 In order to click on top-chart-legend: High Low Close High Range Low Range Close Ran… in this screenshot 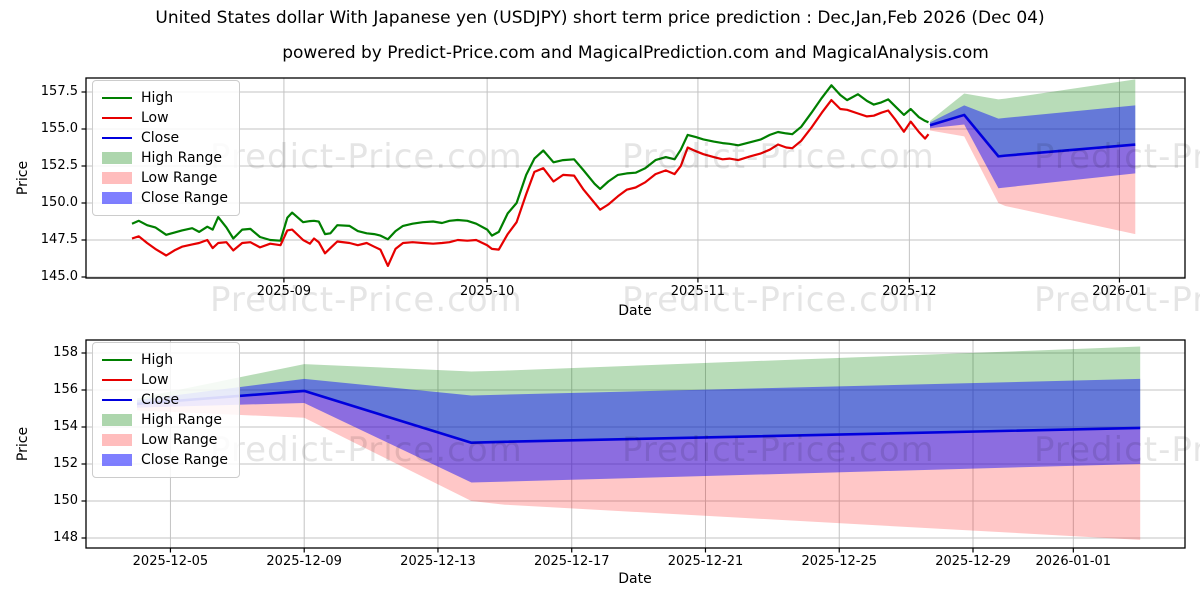, I will do `click(166, 148)`.